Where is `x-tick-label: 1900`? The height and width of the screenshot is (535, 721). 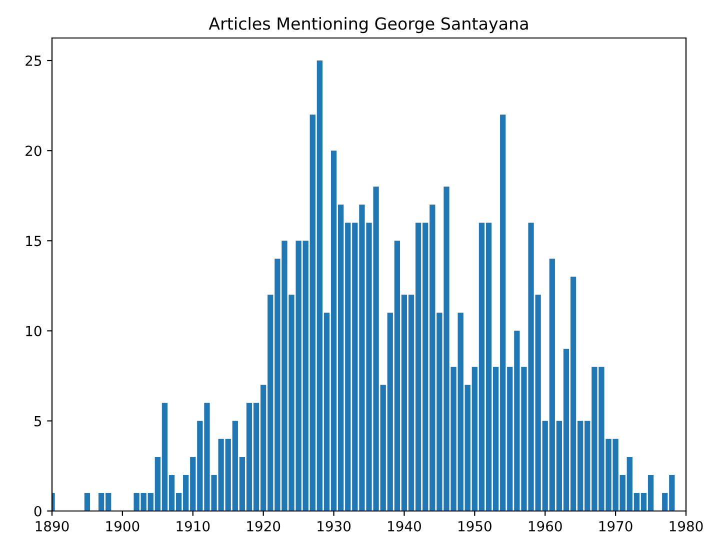
x-tick-label: 1900 is located at coordinates (123, 526).